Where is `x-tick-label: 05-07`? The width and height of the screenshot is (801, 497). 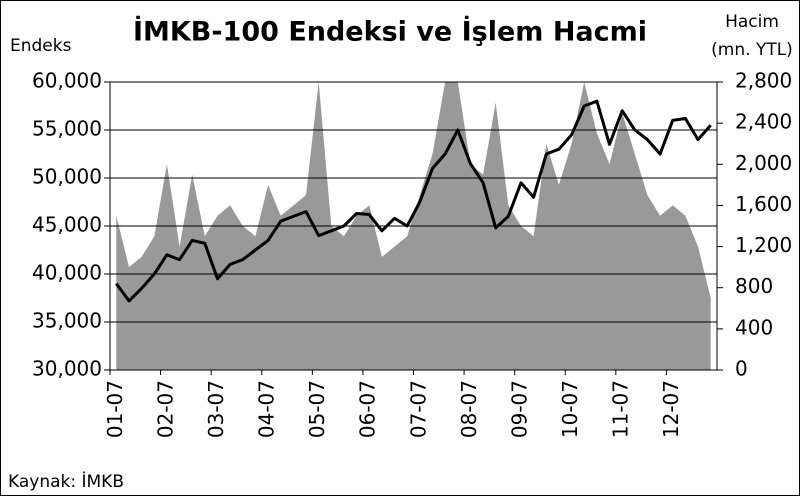
x-tick-label: 05-07 is located at coordinates (317, 409).